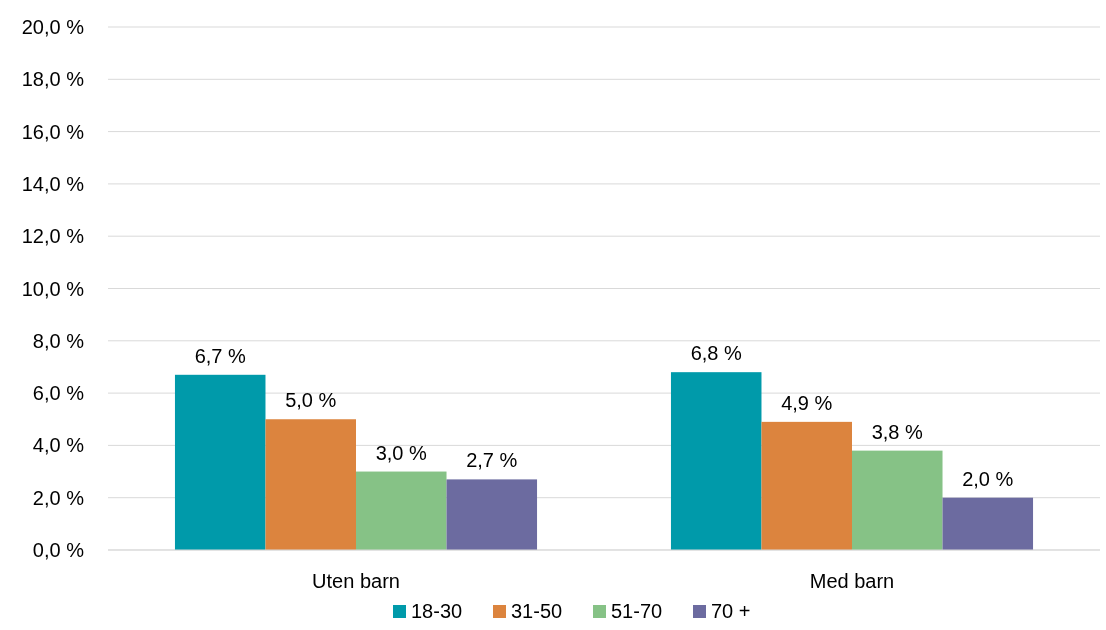 The height and width of the screenshot is (630, 1106). I want to click on y-tick-label: 16,0 %, so click(53, 131).